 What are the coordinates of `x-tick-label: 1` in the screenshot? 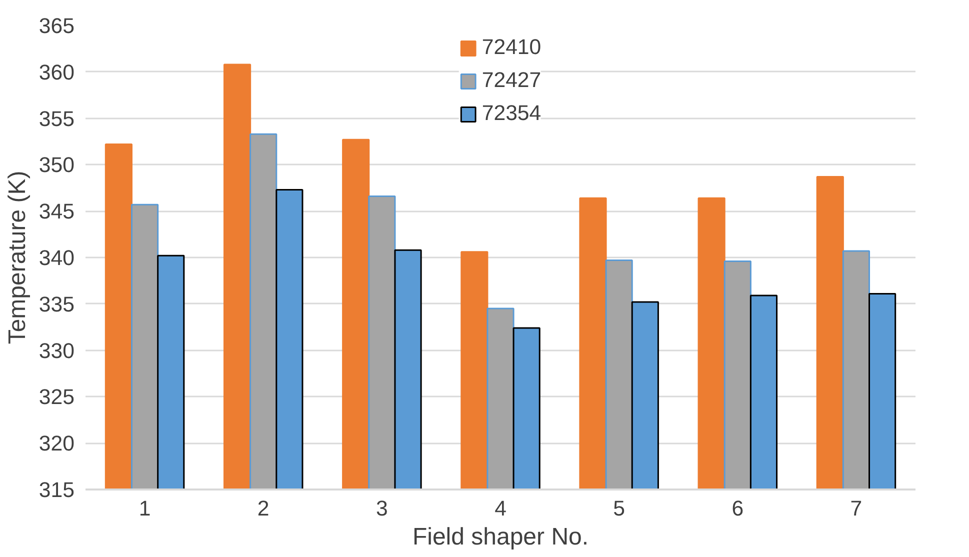 It's located at (144, 508).